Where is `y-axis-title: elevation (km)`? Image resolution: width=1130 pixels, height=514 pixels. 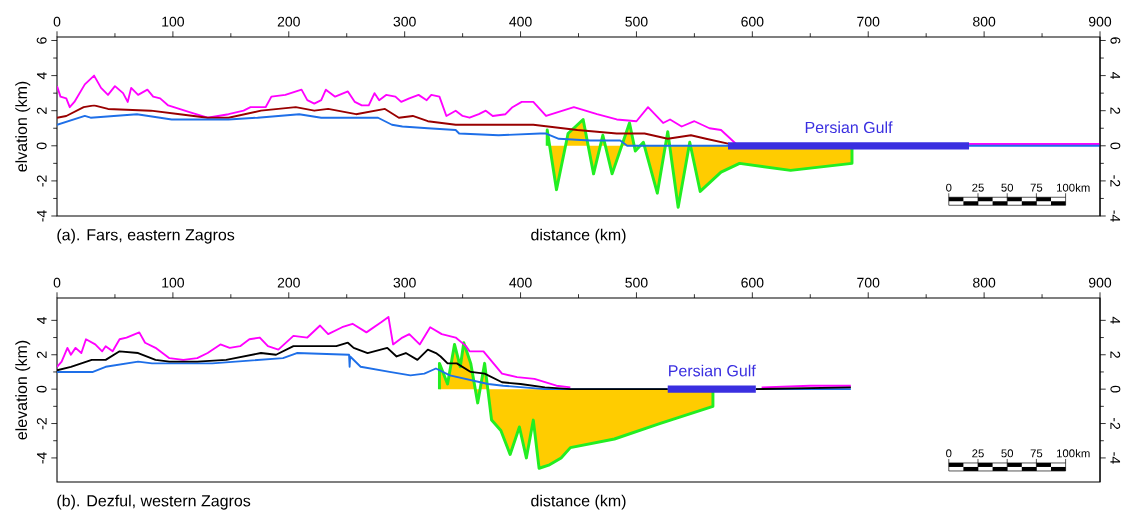
y-axis-title: elevation (km) is located at coordinates (23, 390).